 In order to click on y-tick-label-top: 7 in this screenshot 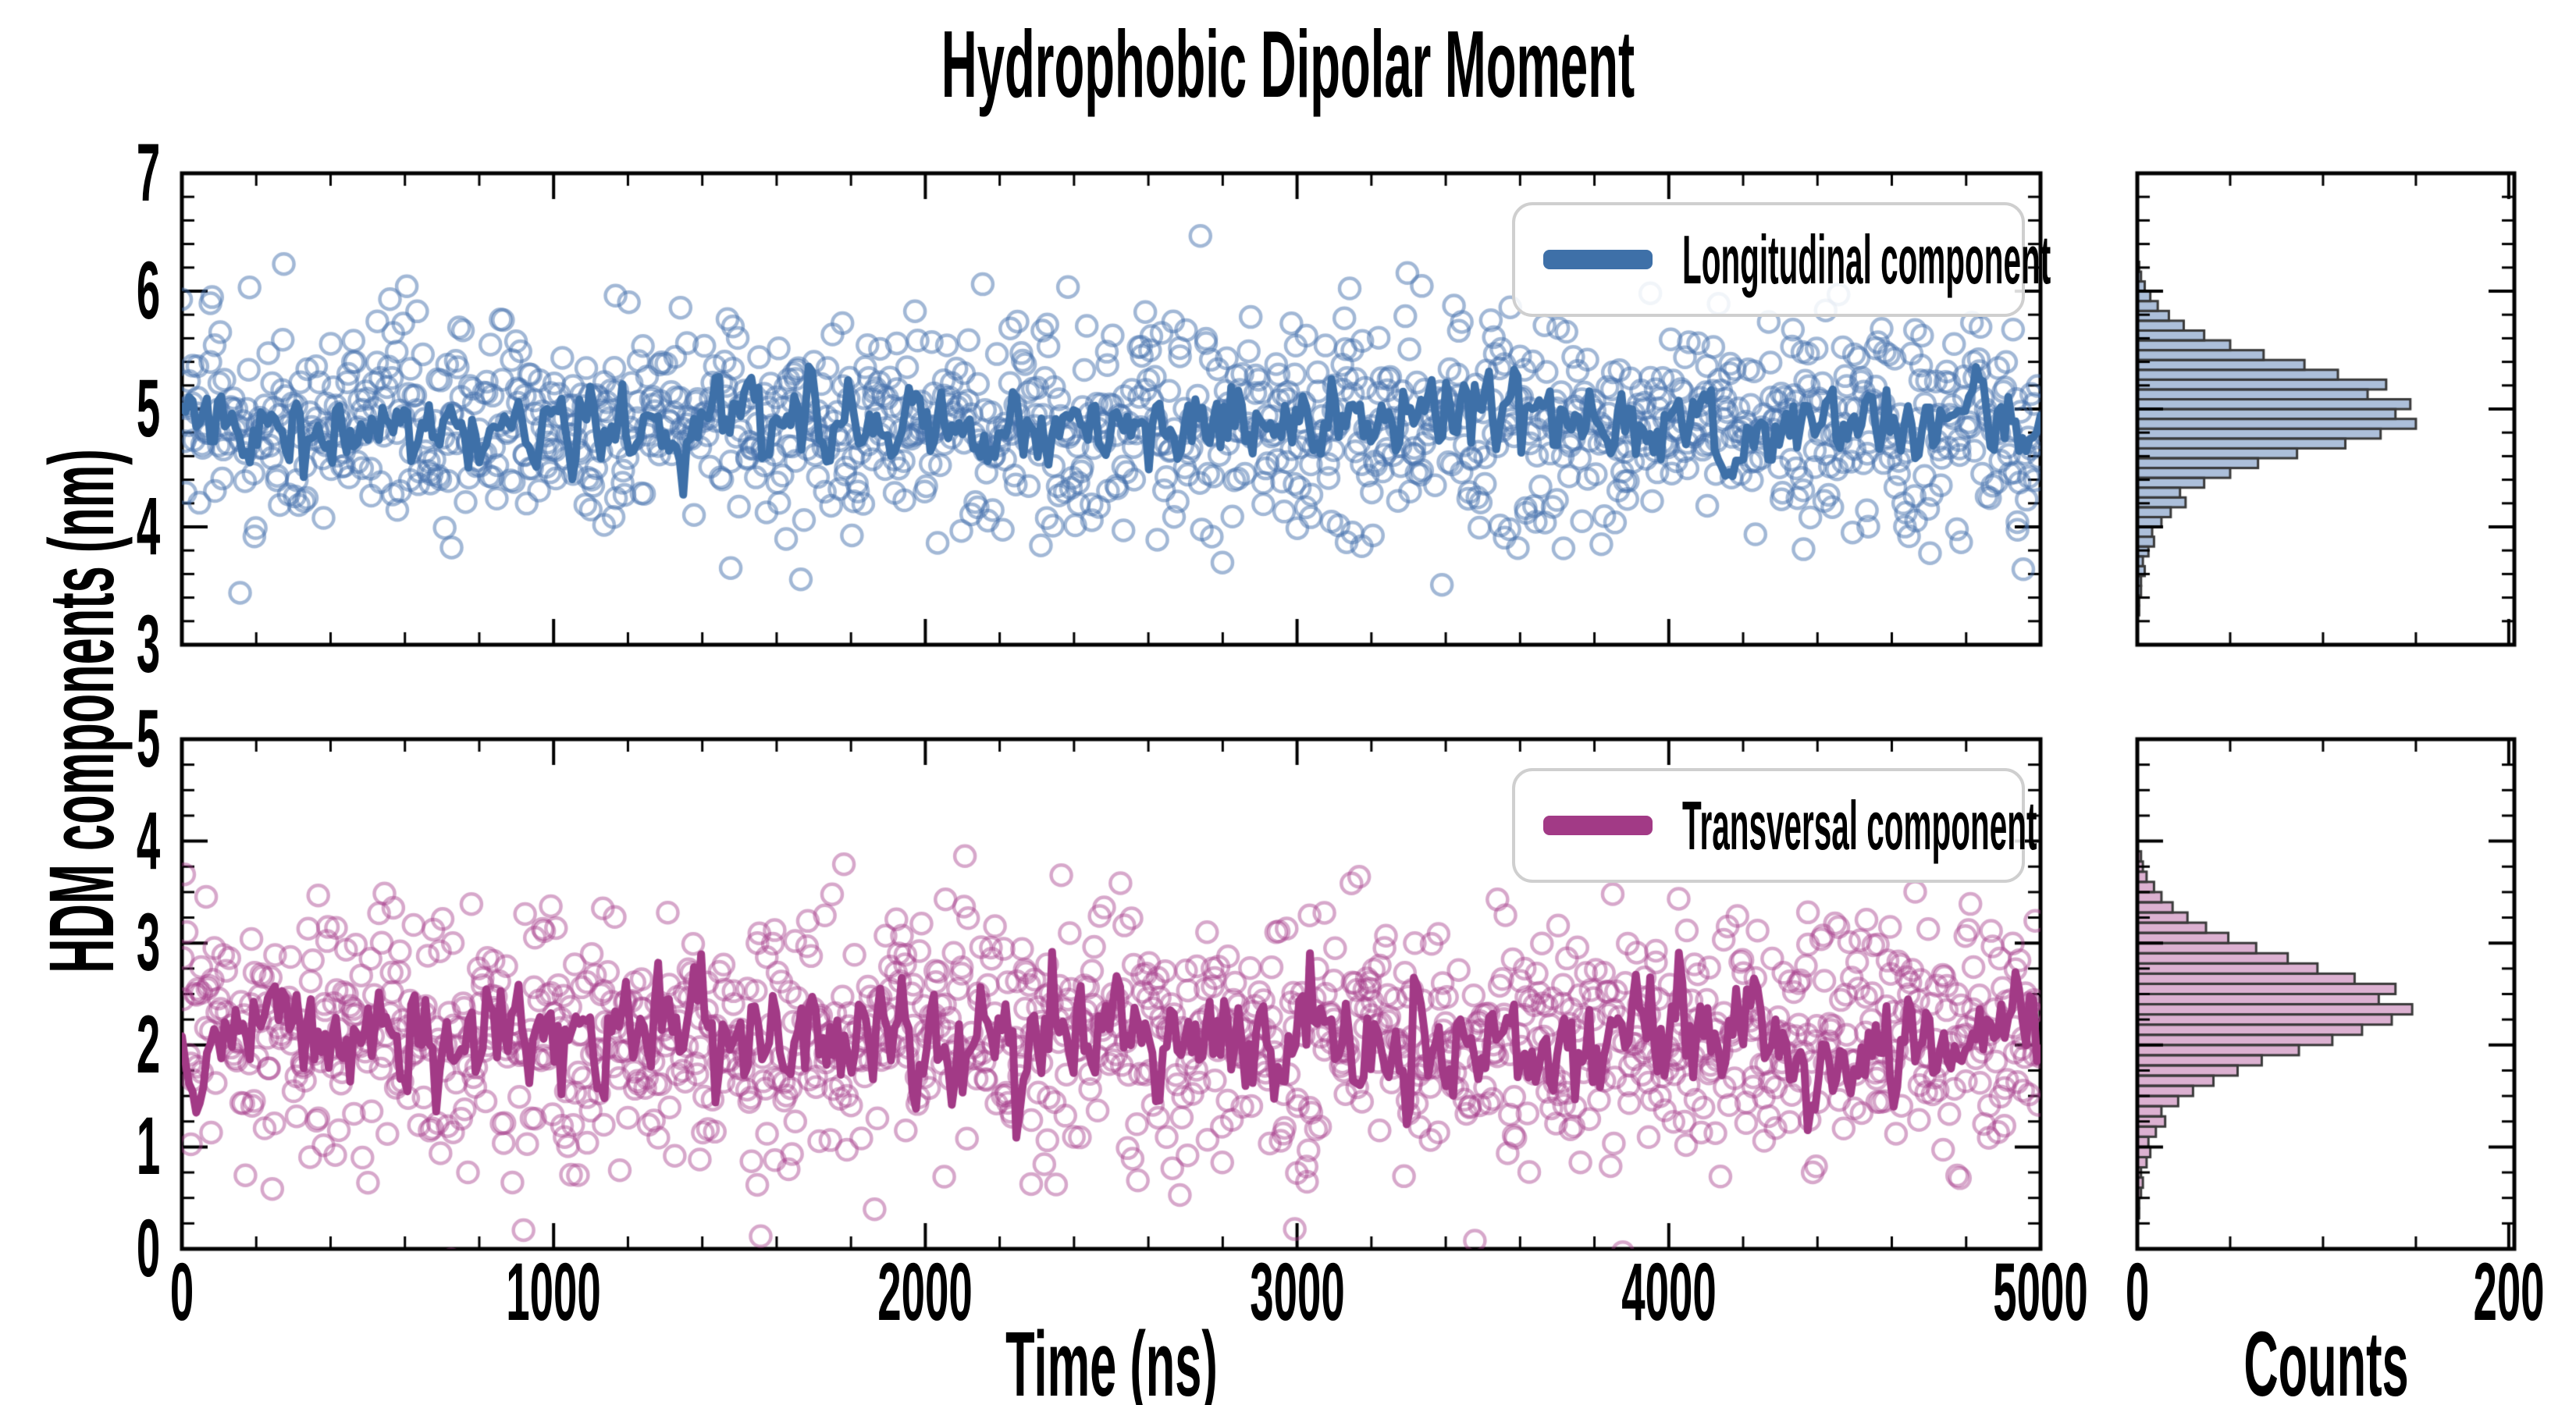, I will do `click(148, 173)`.